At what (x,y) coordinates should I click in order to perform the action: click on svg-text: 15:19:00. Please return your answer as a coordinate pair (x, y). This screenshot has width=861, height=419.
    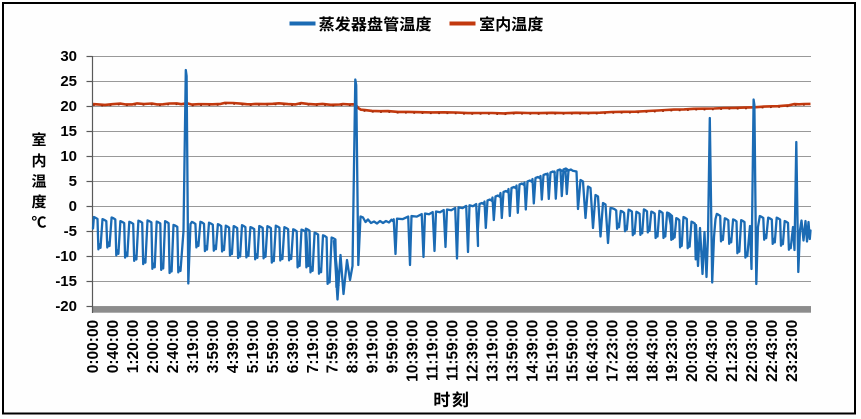
    Looking at the image, I should click on (552, 351).